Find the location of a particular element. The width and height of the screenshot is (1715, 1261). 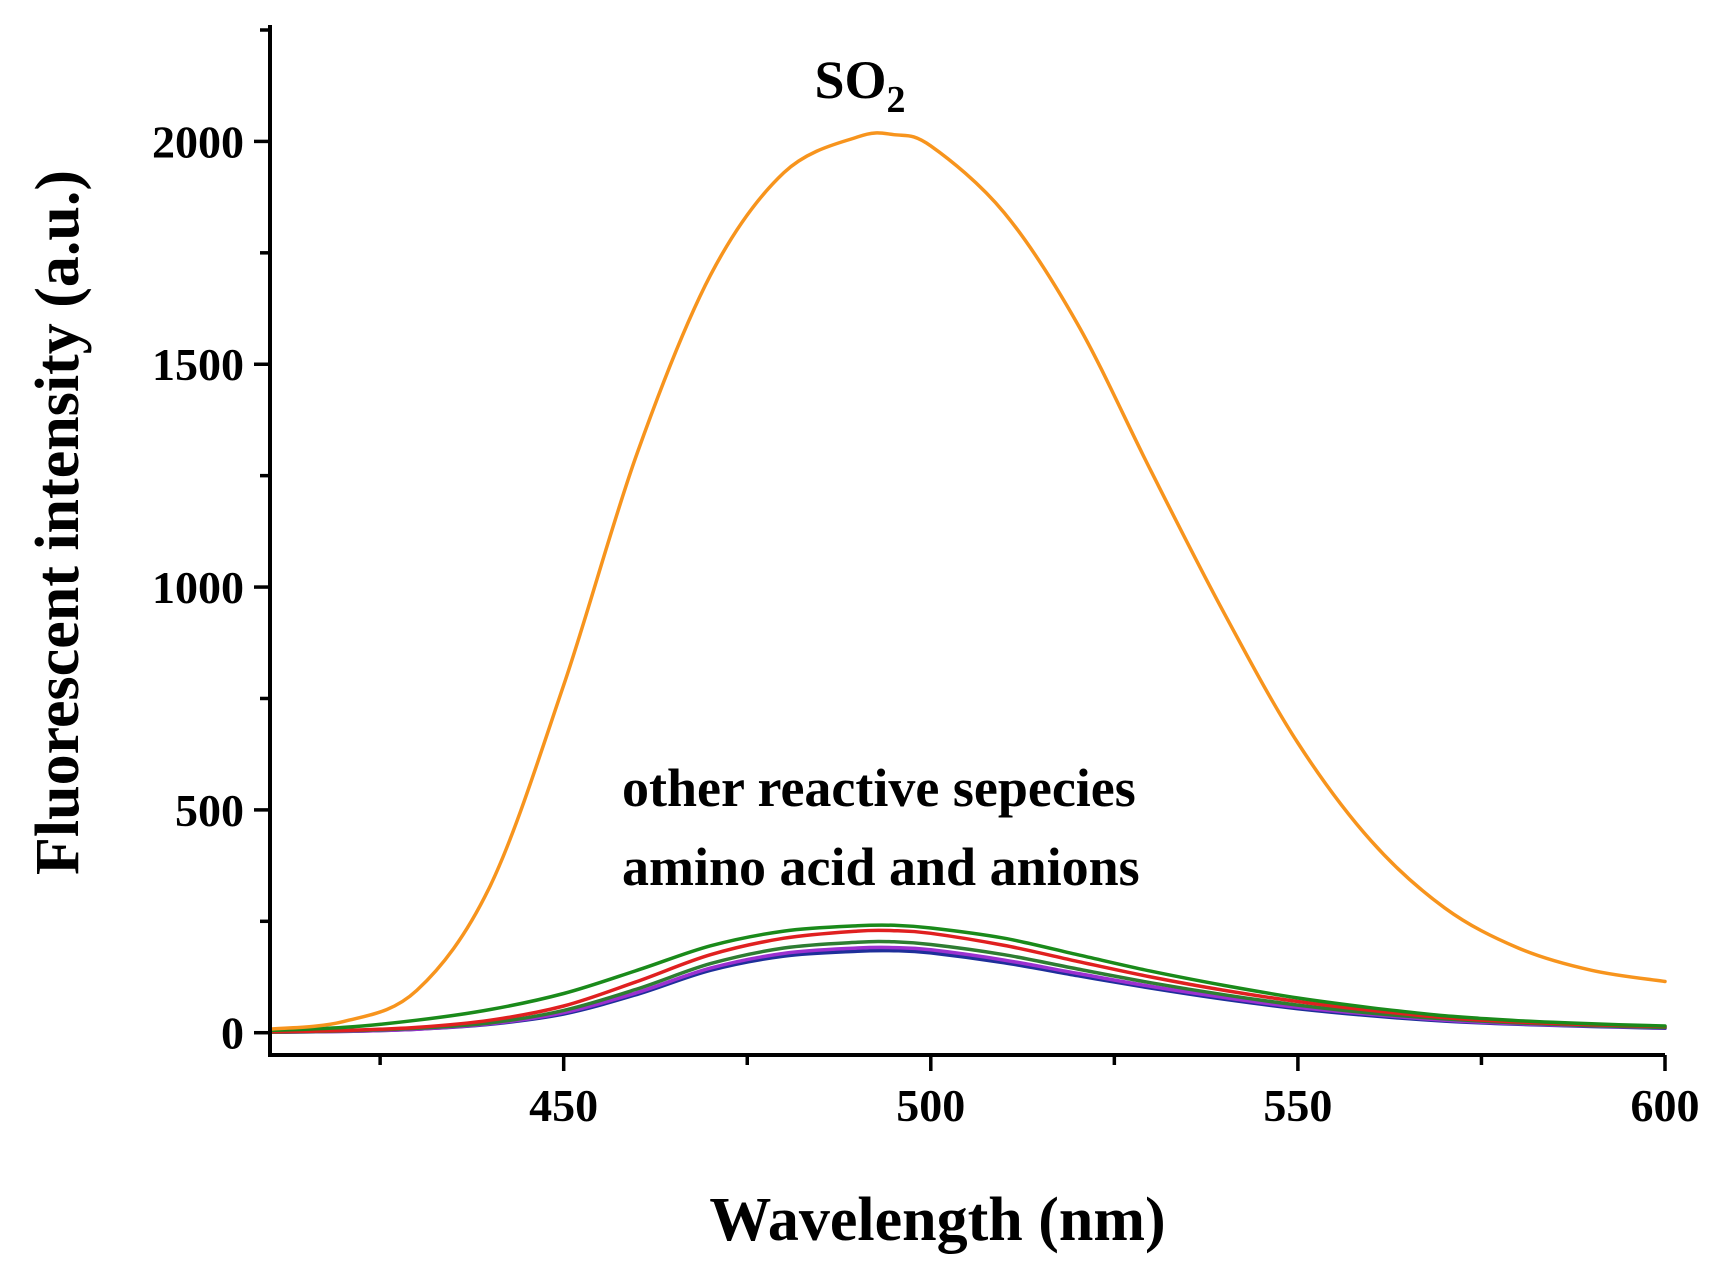

so2-annotation: SO2 is located at coordinates (859, 85).